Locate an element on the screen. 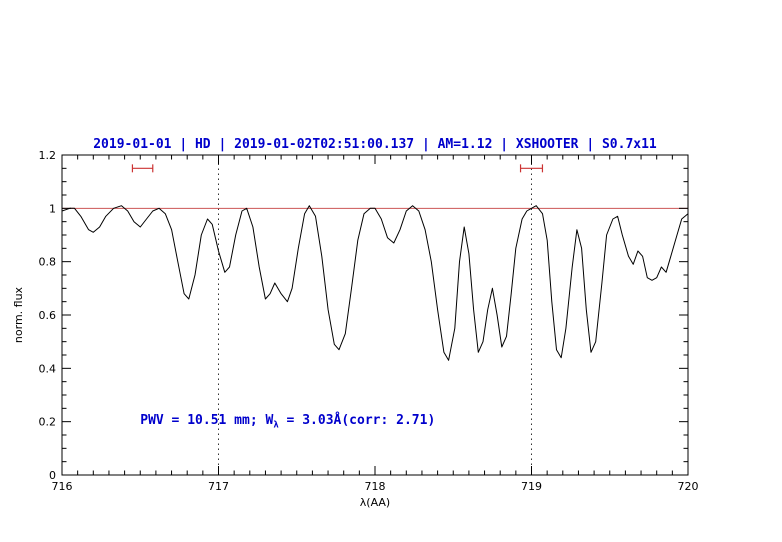 This screenshot has width=782, height=542. x-tick-label: 720 is located at coordinates (688, 486).